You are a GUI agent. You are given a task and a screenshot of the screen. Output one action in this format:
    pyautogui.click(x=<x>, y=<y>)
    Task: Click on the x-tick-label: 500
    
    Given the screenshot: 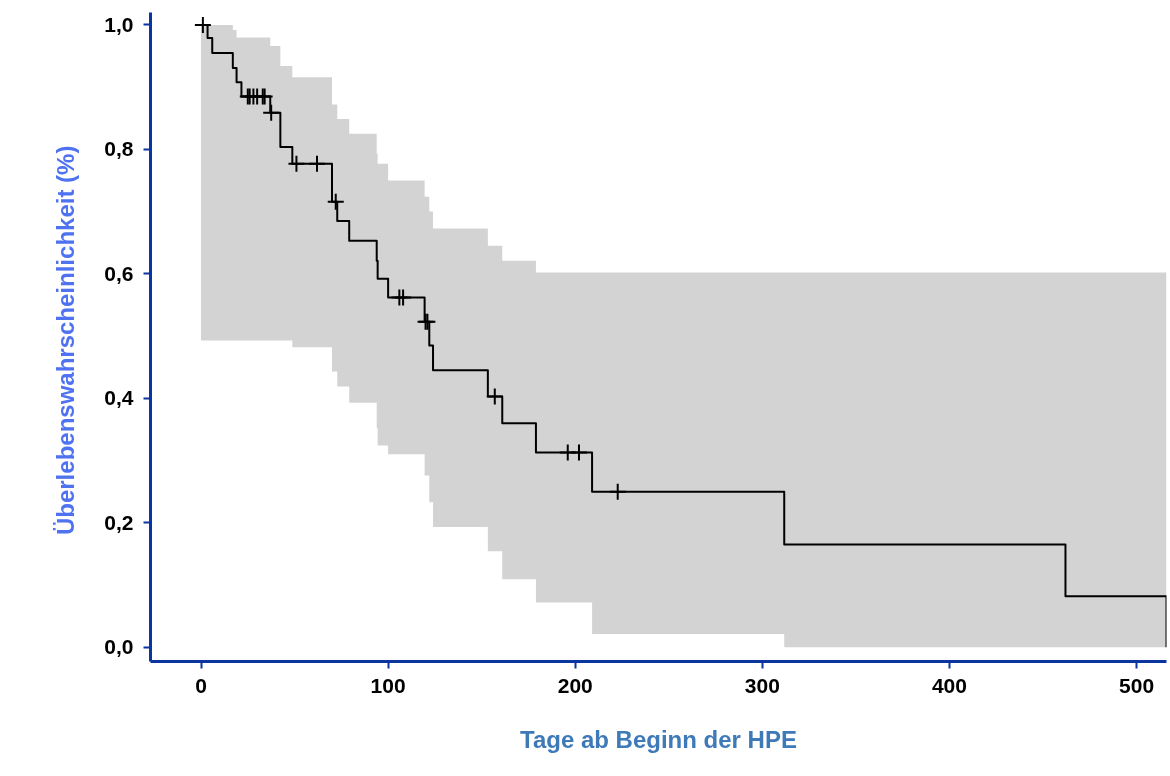 What is the action you would take?
    pyautogui.click(x=1137, y=685)
    